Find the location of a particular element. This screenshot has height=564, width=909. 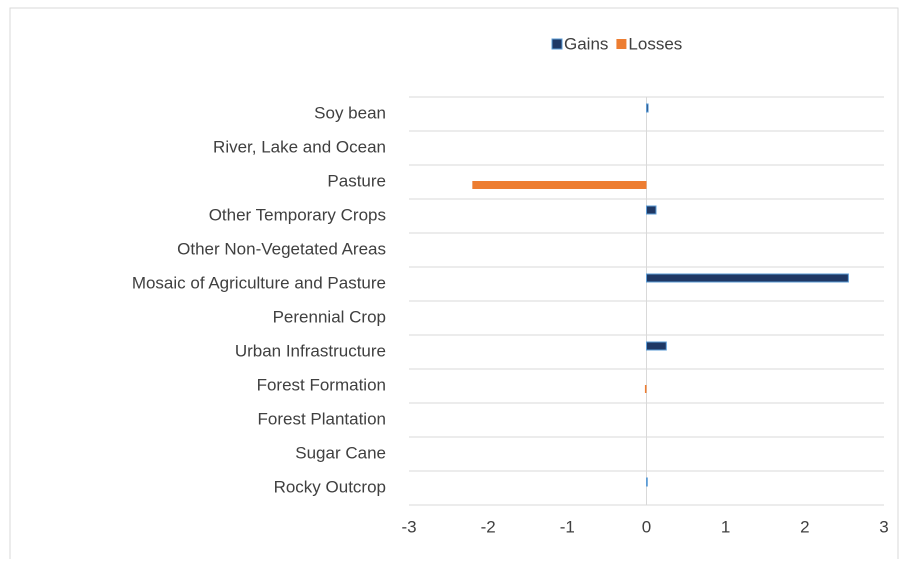

y-tick-label: Forest Plantation is located at coordinates (321, 418).